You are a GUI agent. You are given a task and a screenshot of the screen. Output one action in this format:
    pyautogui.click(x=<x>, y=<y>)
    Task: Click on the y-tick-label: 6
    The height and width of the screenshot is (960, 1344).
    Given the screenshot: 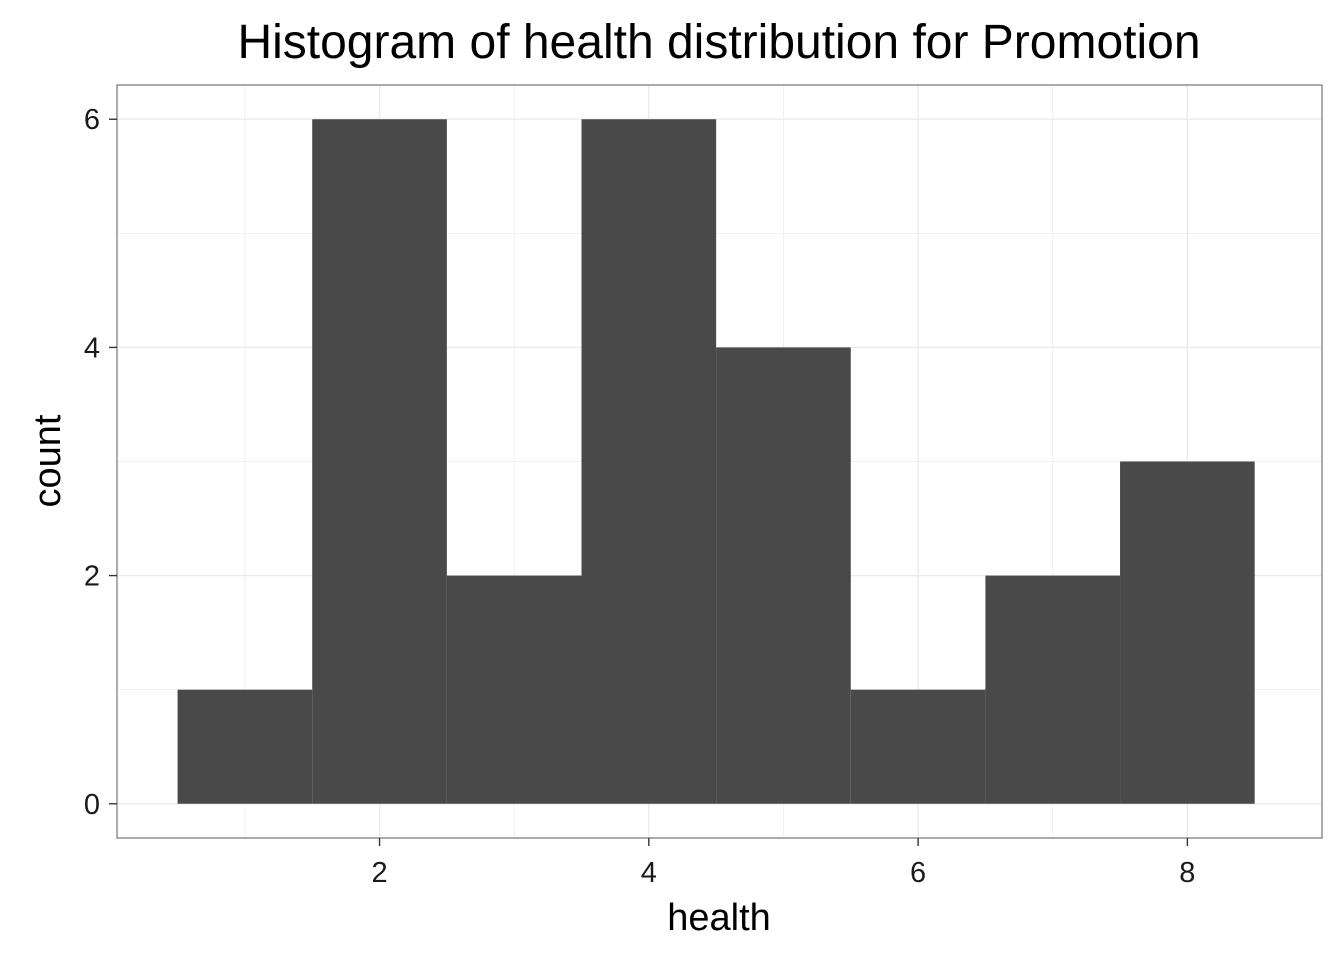 What is the action you would take?
    pyautogui.click(x=92, y=120)
    